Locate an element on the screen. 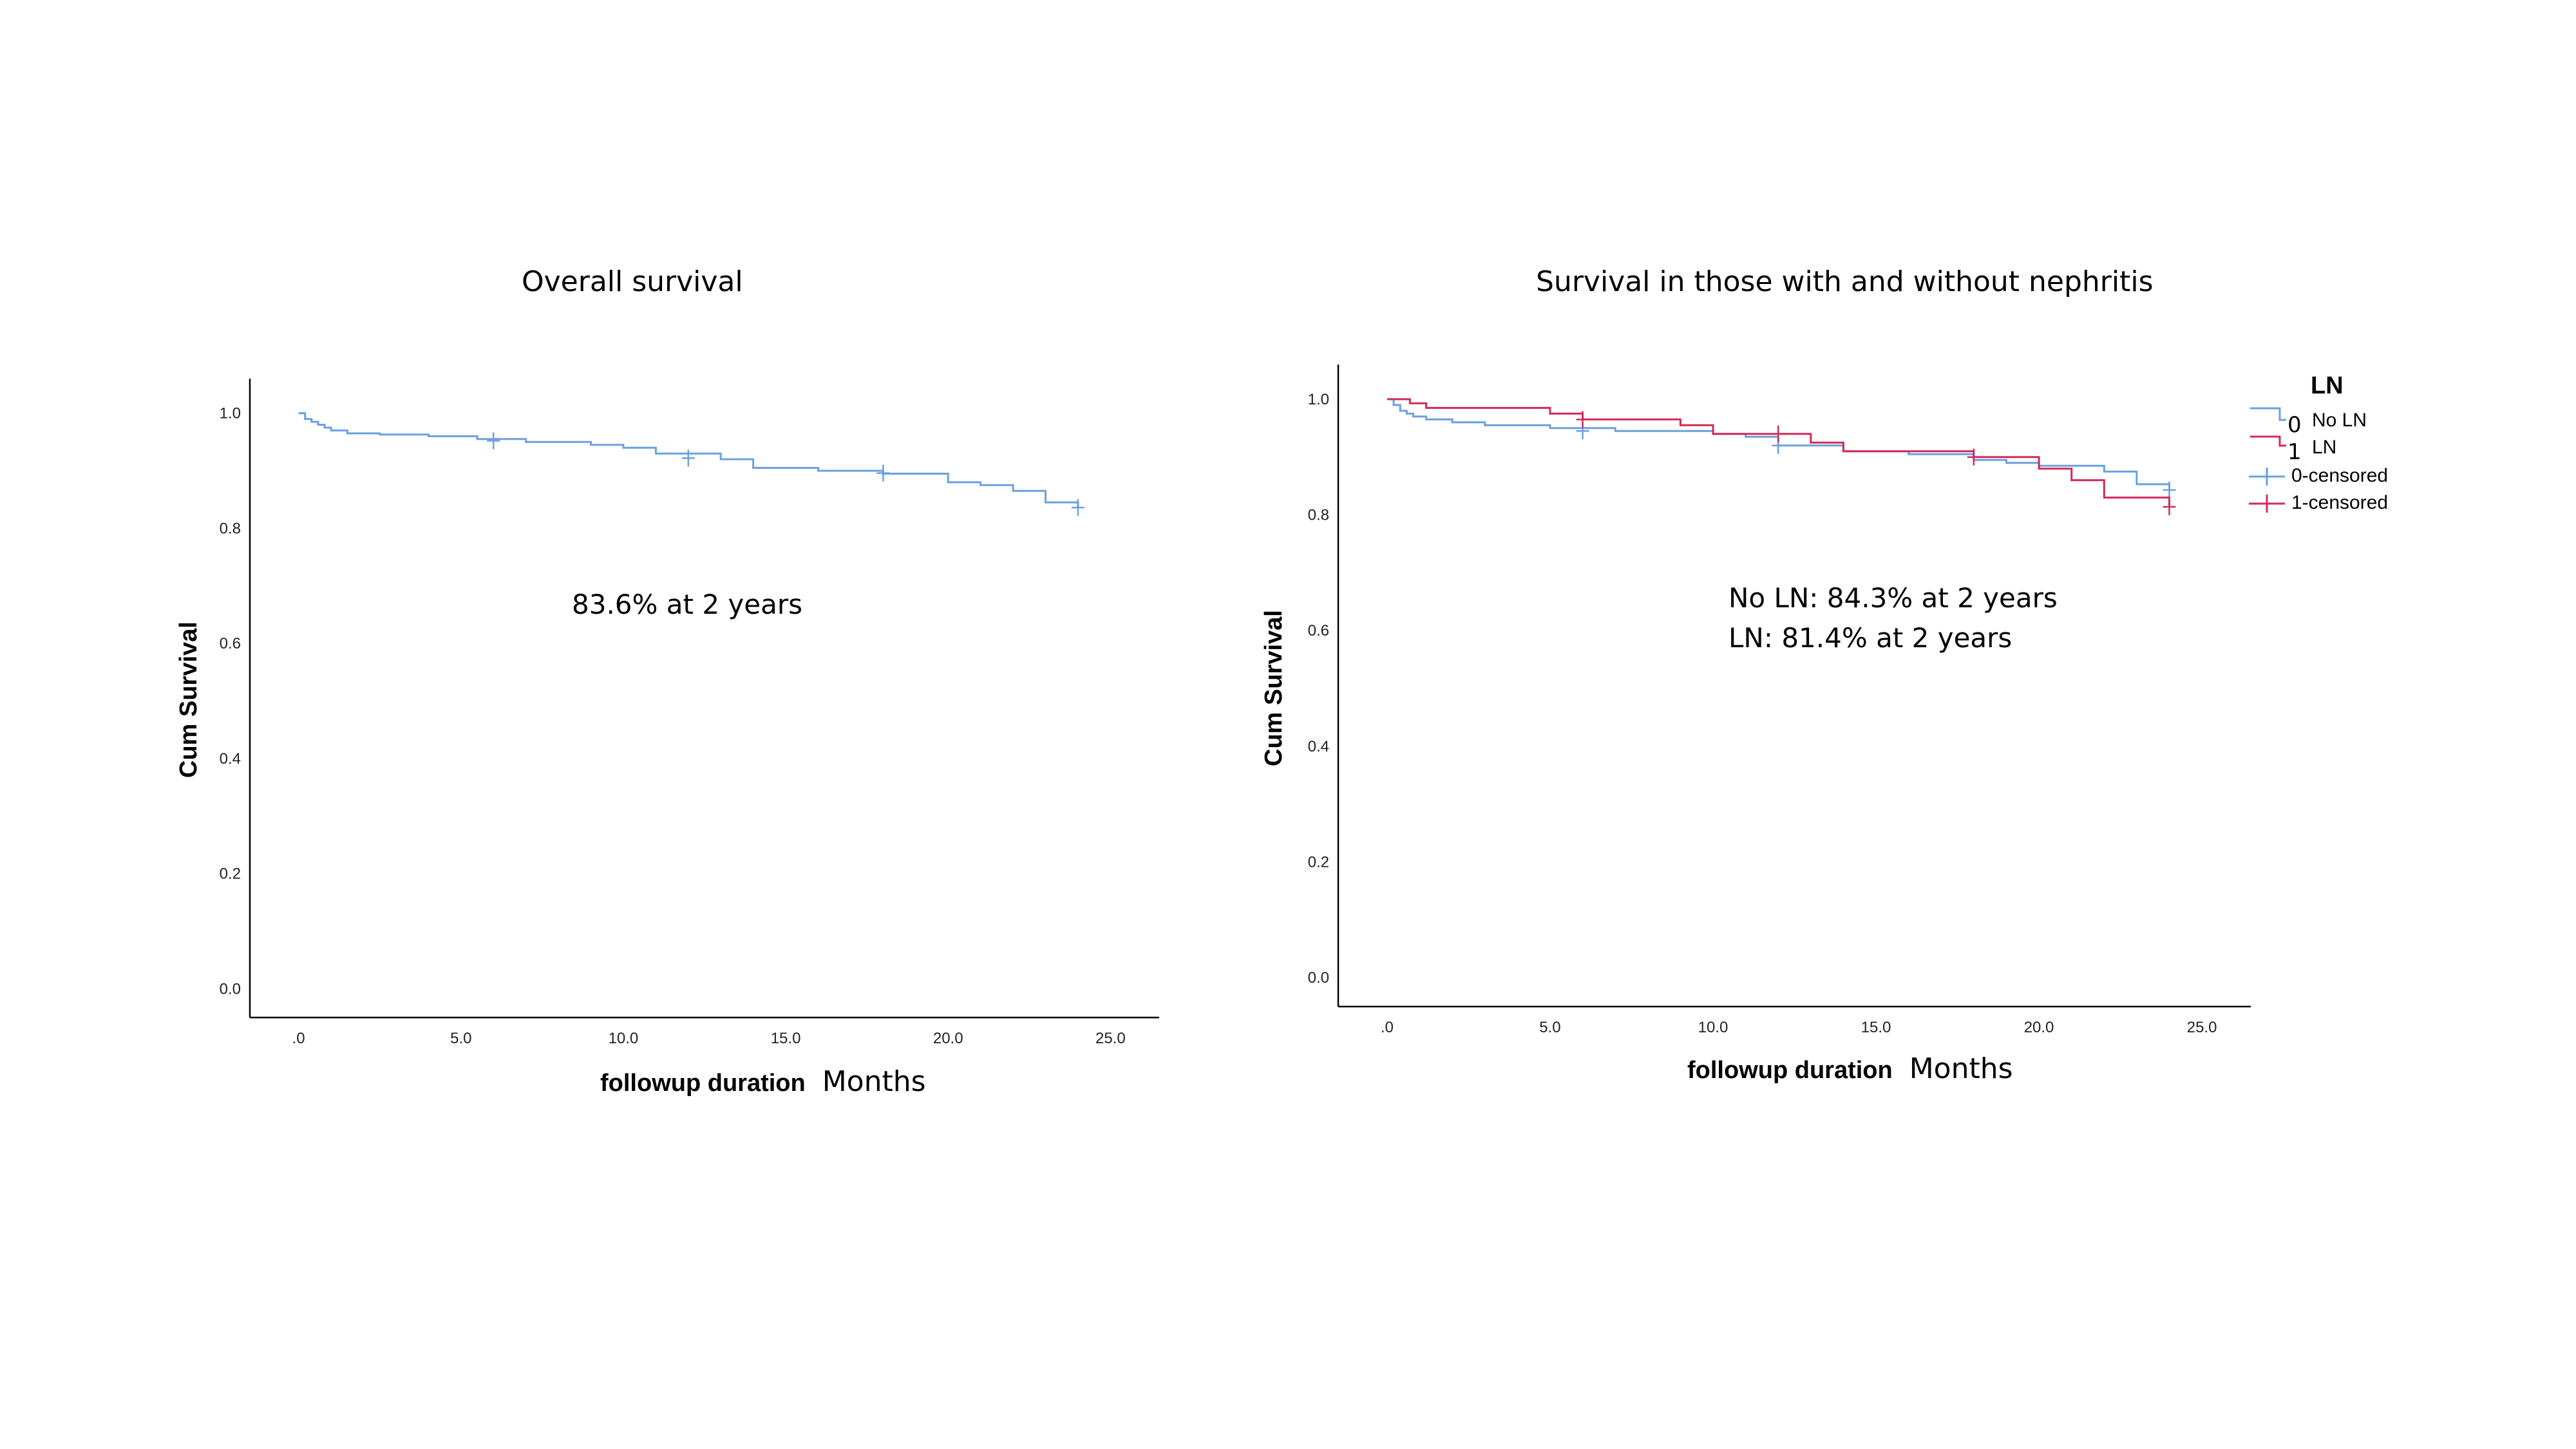 This screenshot has height=1449, width=2576. legend-symbol-1-censored is located at coordinates (2267, 504).